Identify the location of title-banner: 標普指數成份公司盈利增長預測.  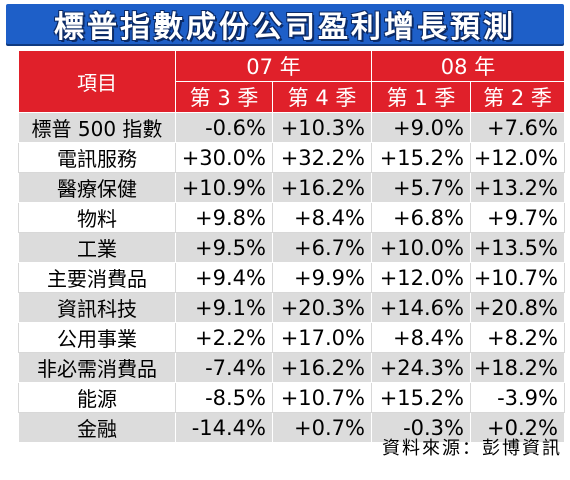
(285, 24).